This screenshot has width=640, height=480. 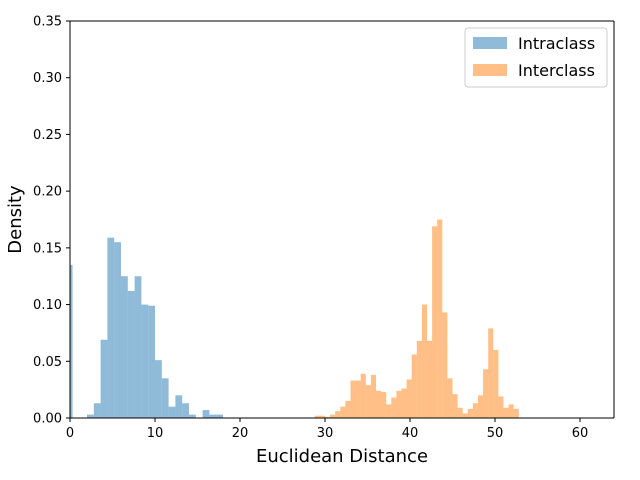 What do you see at coordinates (410, 433) in the screenshot?
I see `x-tick-label: 40` at bounding box center [410, 433].